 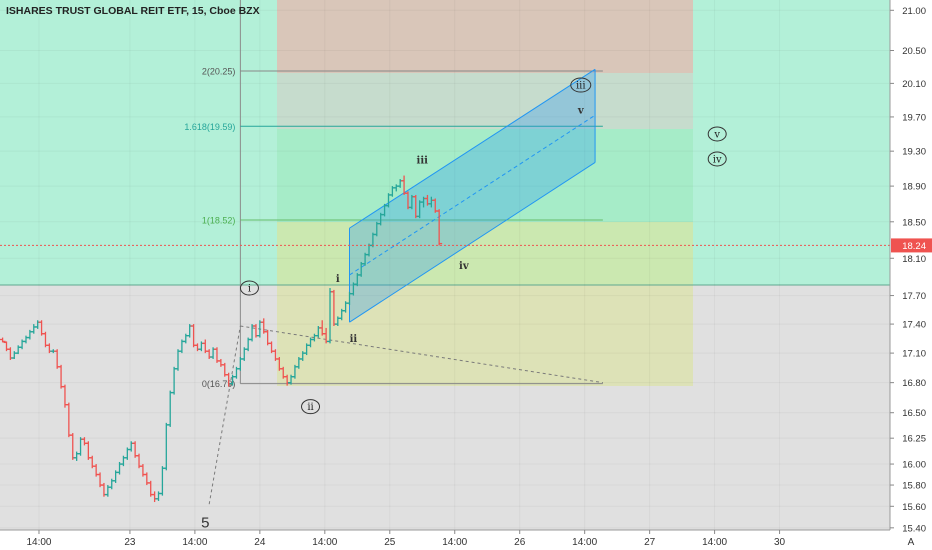 What do you see at coordinates (914, 84) in the screenshot?
I see `y-tick-label-2: 20.10` at bounding box center [914, 84].